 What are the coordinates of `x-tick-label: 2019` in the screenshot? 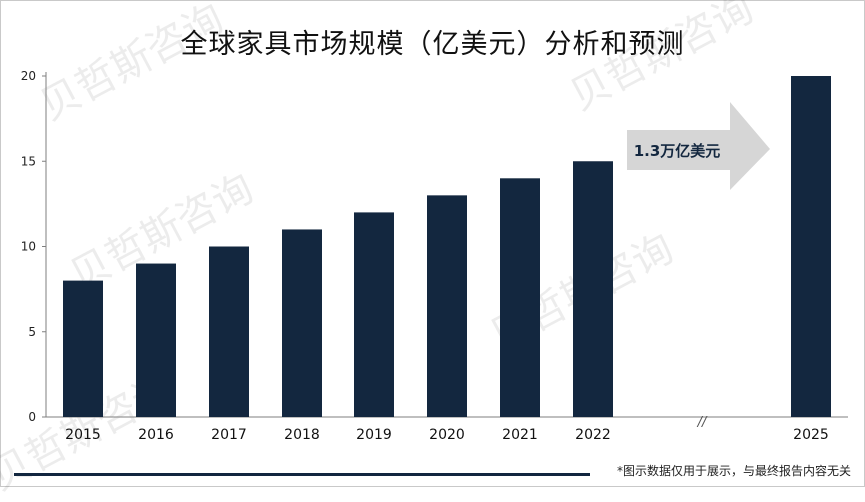 It's located at (374, 435).